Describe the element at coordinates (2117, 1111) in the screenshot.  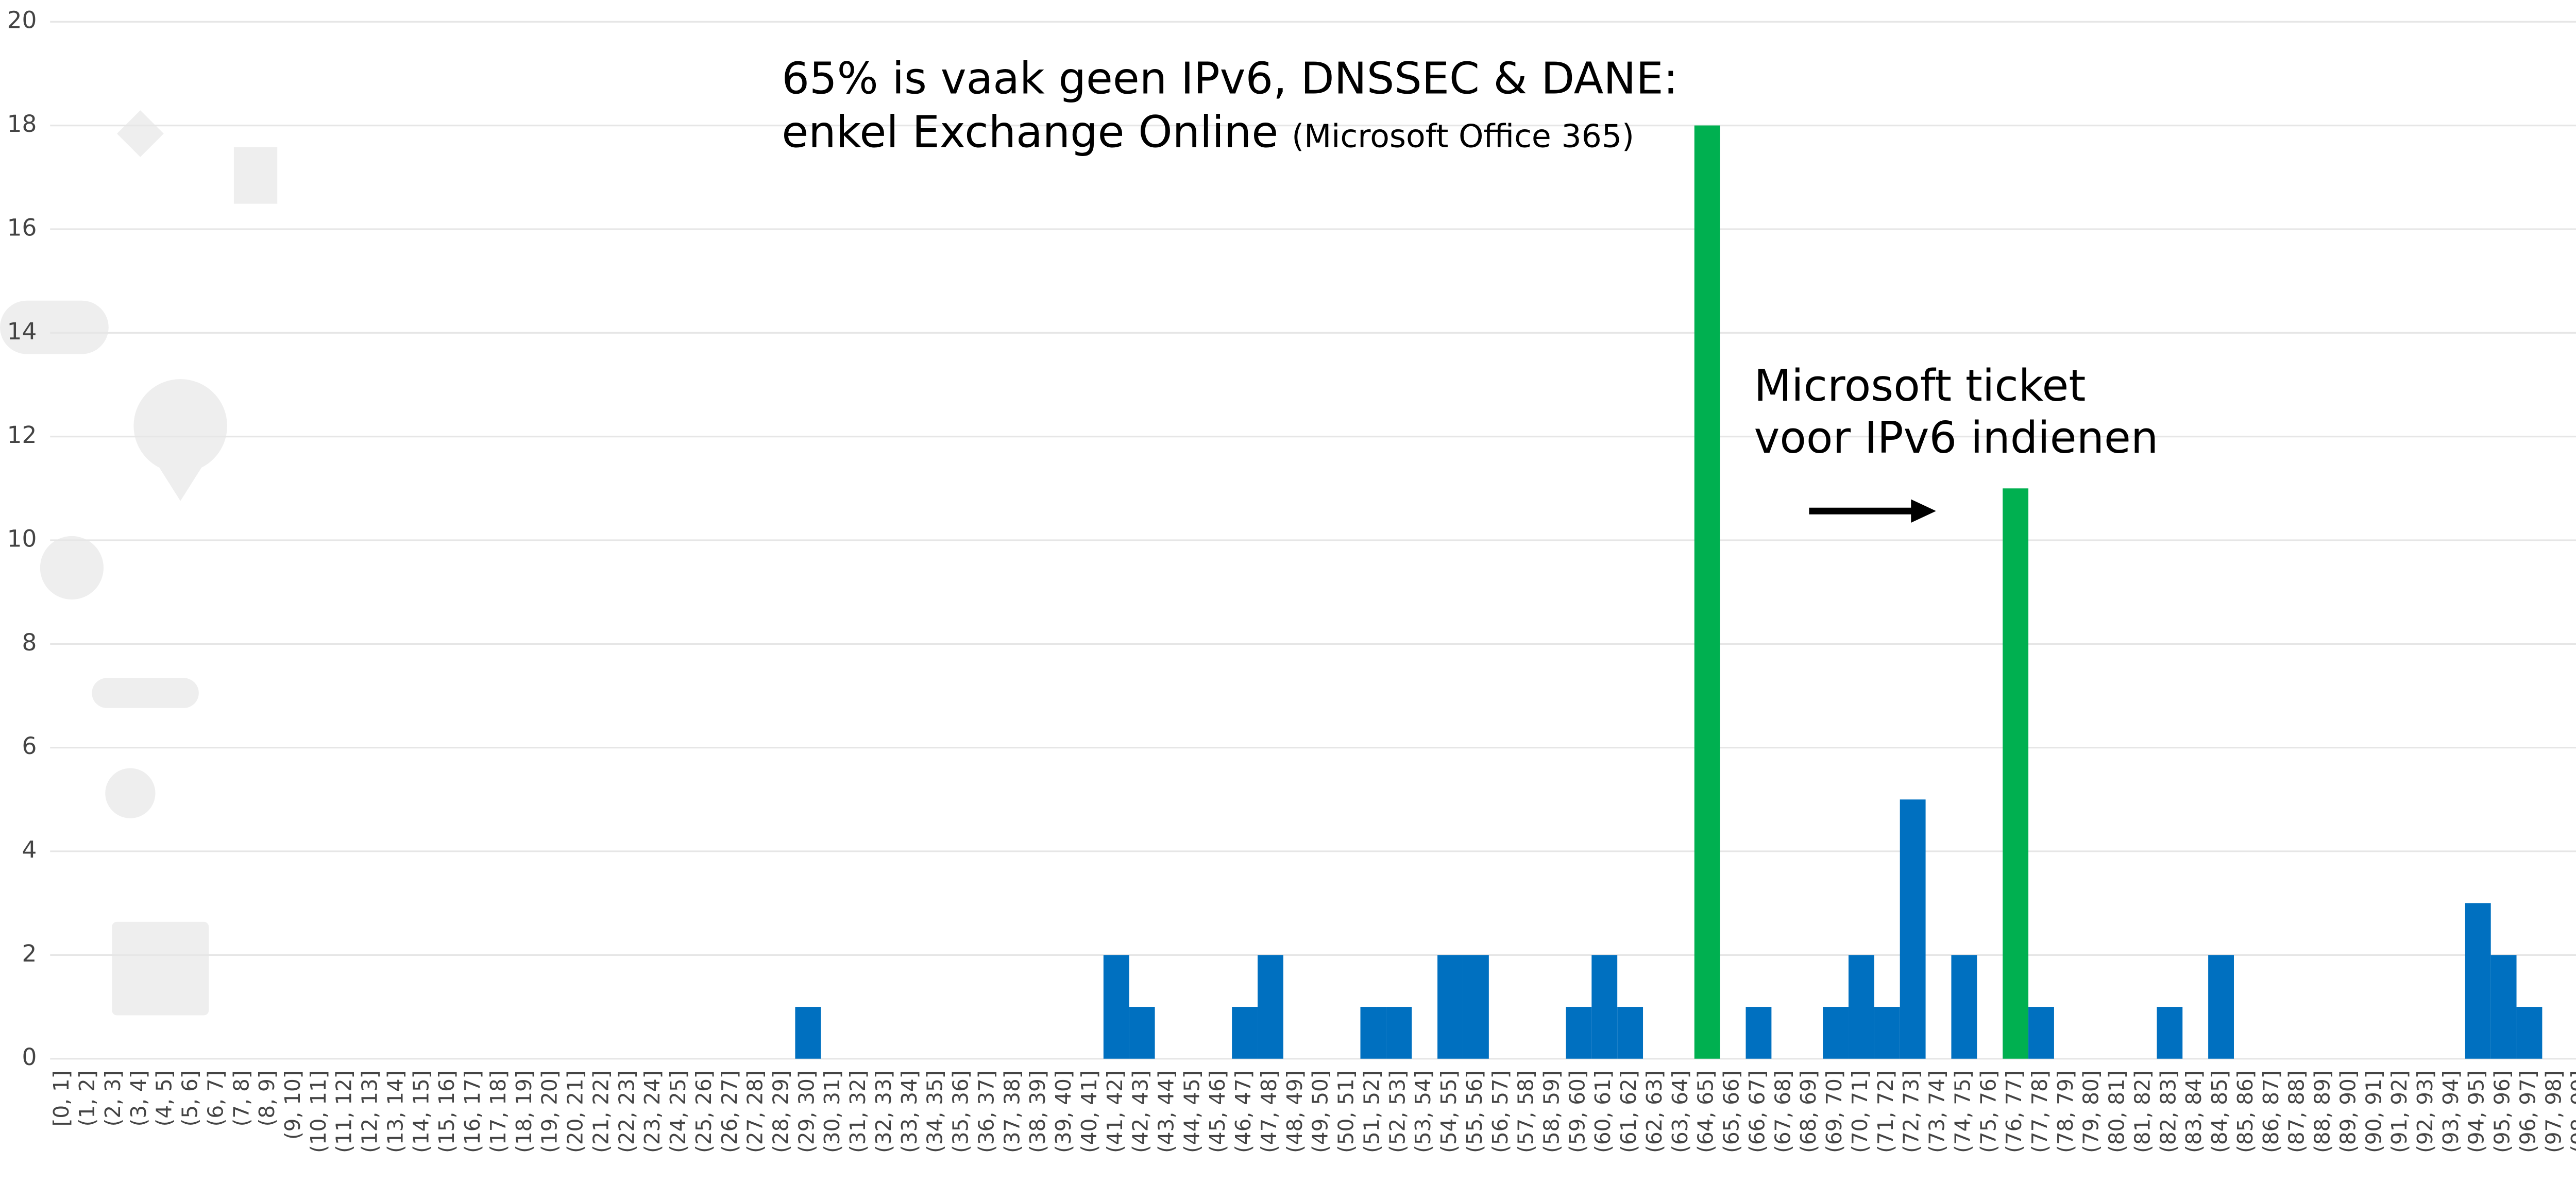
I see `x-tick-label: (80, 81]` at that location.